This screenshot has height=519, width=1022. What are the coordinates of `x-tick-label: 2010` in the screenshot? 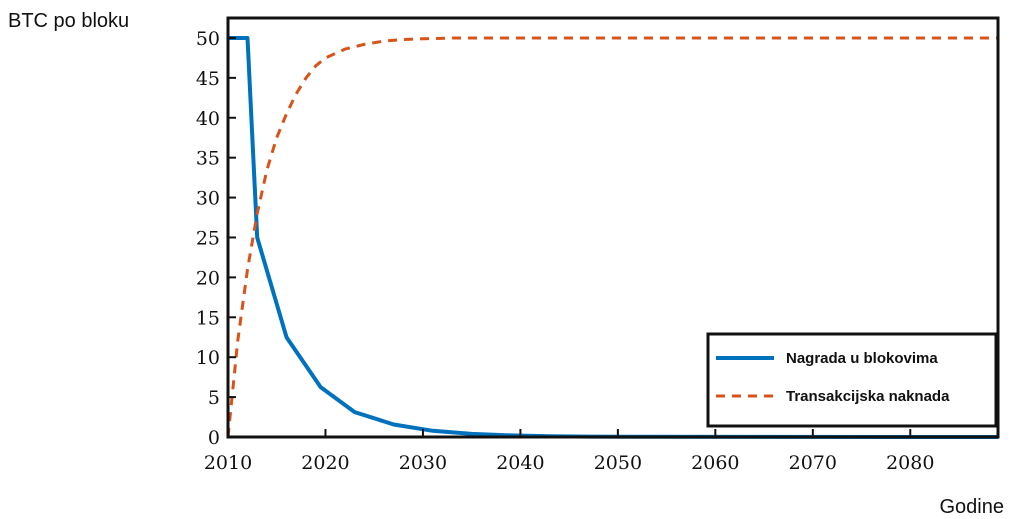 It's located at (228, 463).